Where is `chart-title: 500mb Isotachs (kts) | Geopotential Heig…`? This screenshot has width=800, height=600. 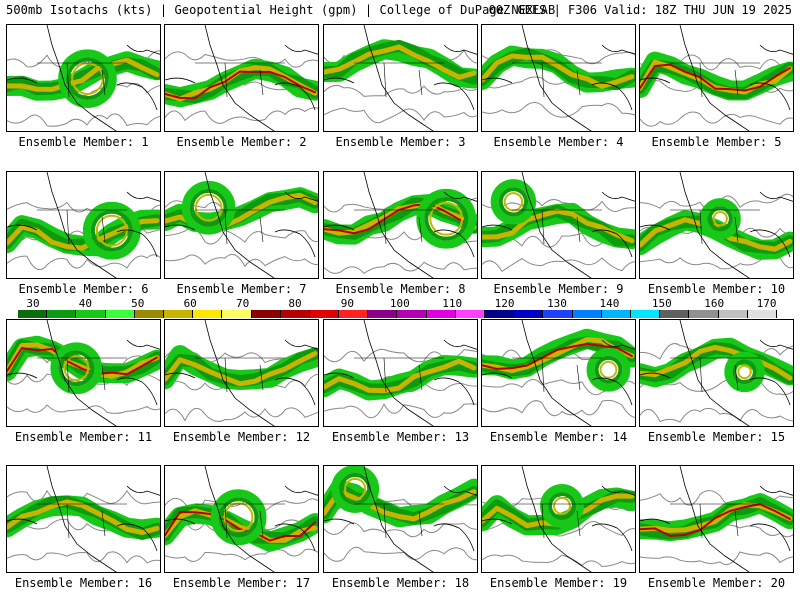
chart-title: 500mb Isotachs (kts) | Geopotential Heig… is located at coordinates (281, 10).